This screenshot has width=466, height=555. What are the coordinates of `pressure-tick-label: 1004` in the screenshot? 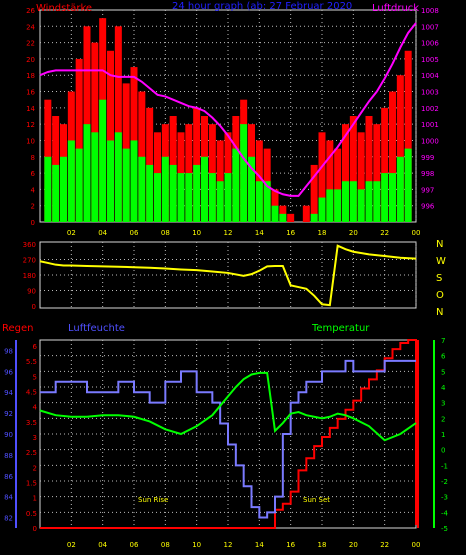 It's located at (430, 76).